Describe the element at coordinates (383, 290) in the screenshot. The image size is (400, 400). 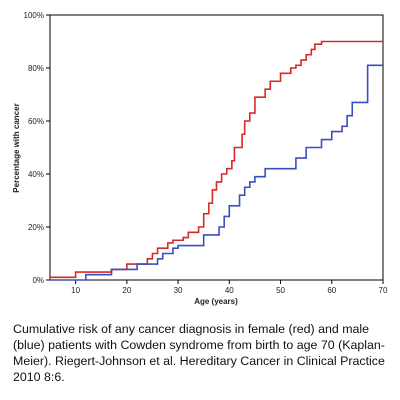
I see `x-tick-label: 70` at that location.